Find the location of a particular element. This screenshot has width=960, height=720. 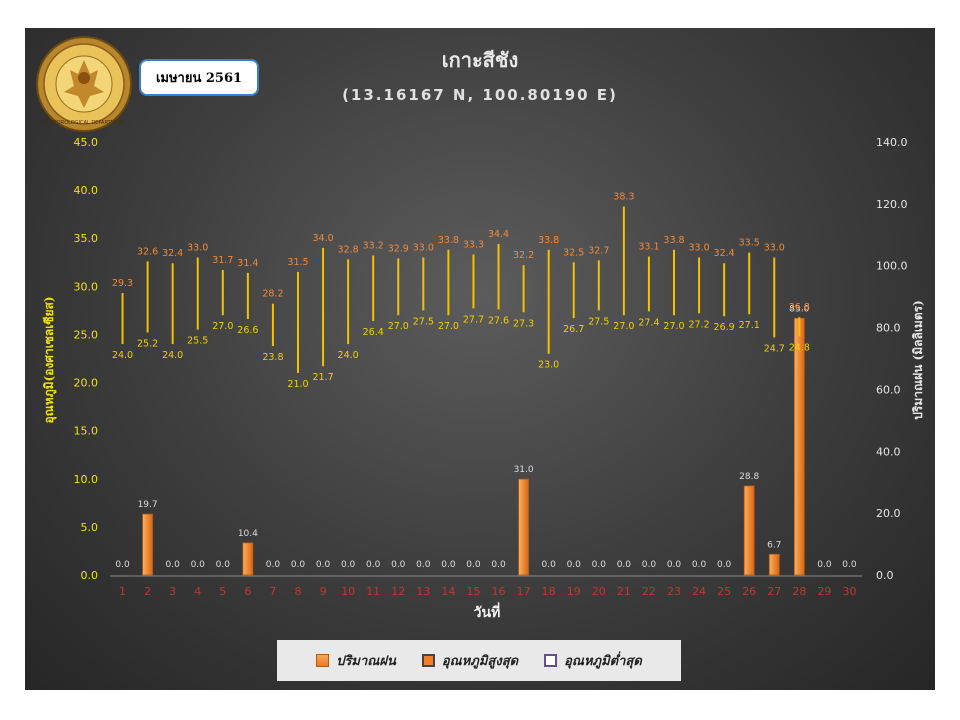

right-axis-tick-label: 40.0 is located at coordinates (888, 451).